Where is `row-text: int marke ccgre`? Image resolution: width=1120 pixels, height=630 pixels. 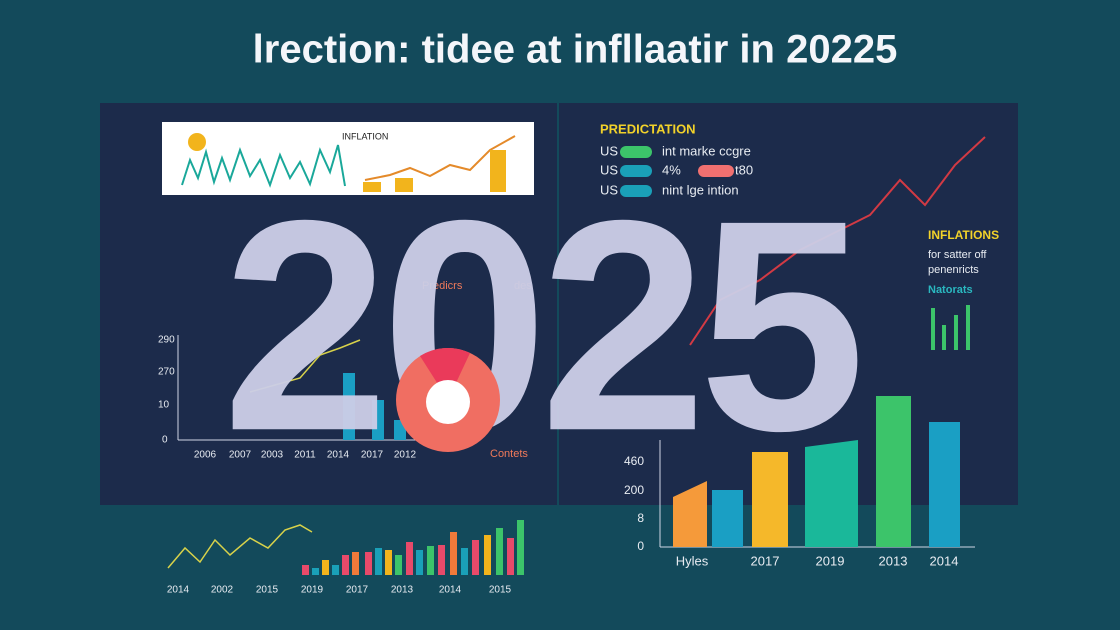
row-text: int marke ccgre is located at coordinates (706, 150).